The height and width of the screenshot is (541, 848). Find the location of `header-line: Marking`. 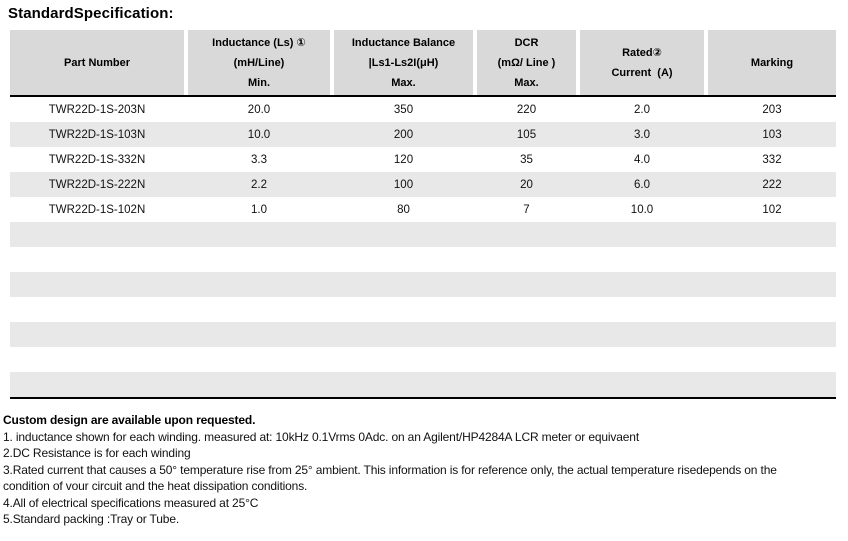

header-line: Marking is located at coordinates (772, 62).